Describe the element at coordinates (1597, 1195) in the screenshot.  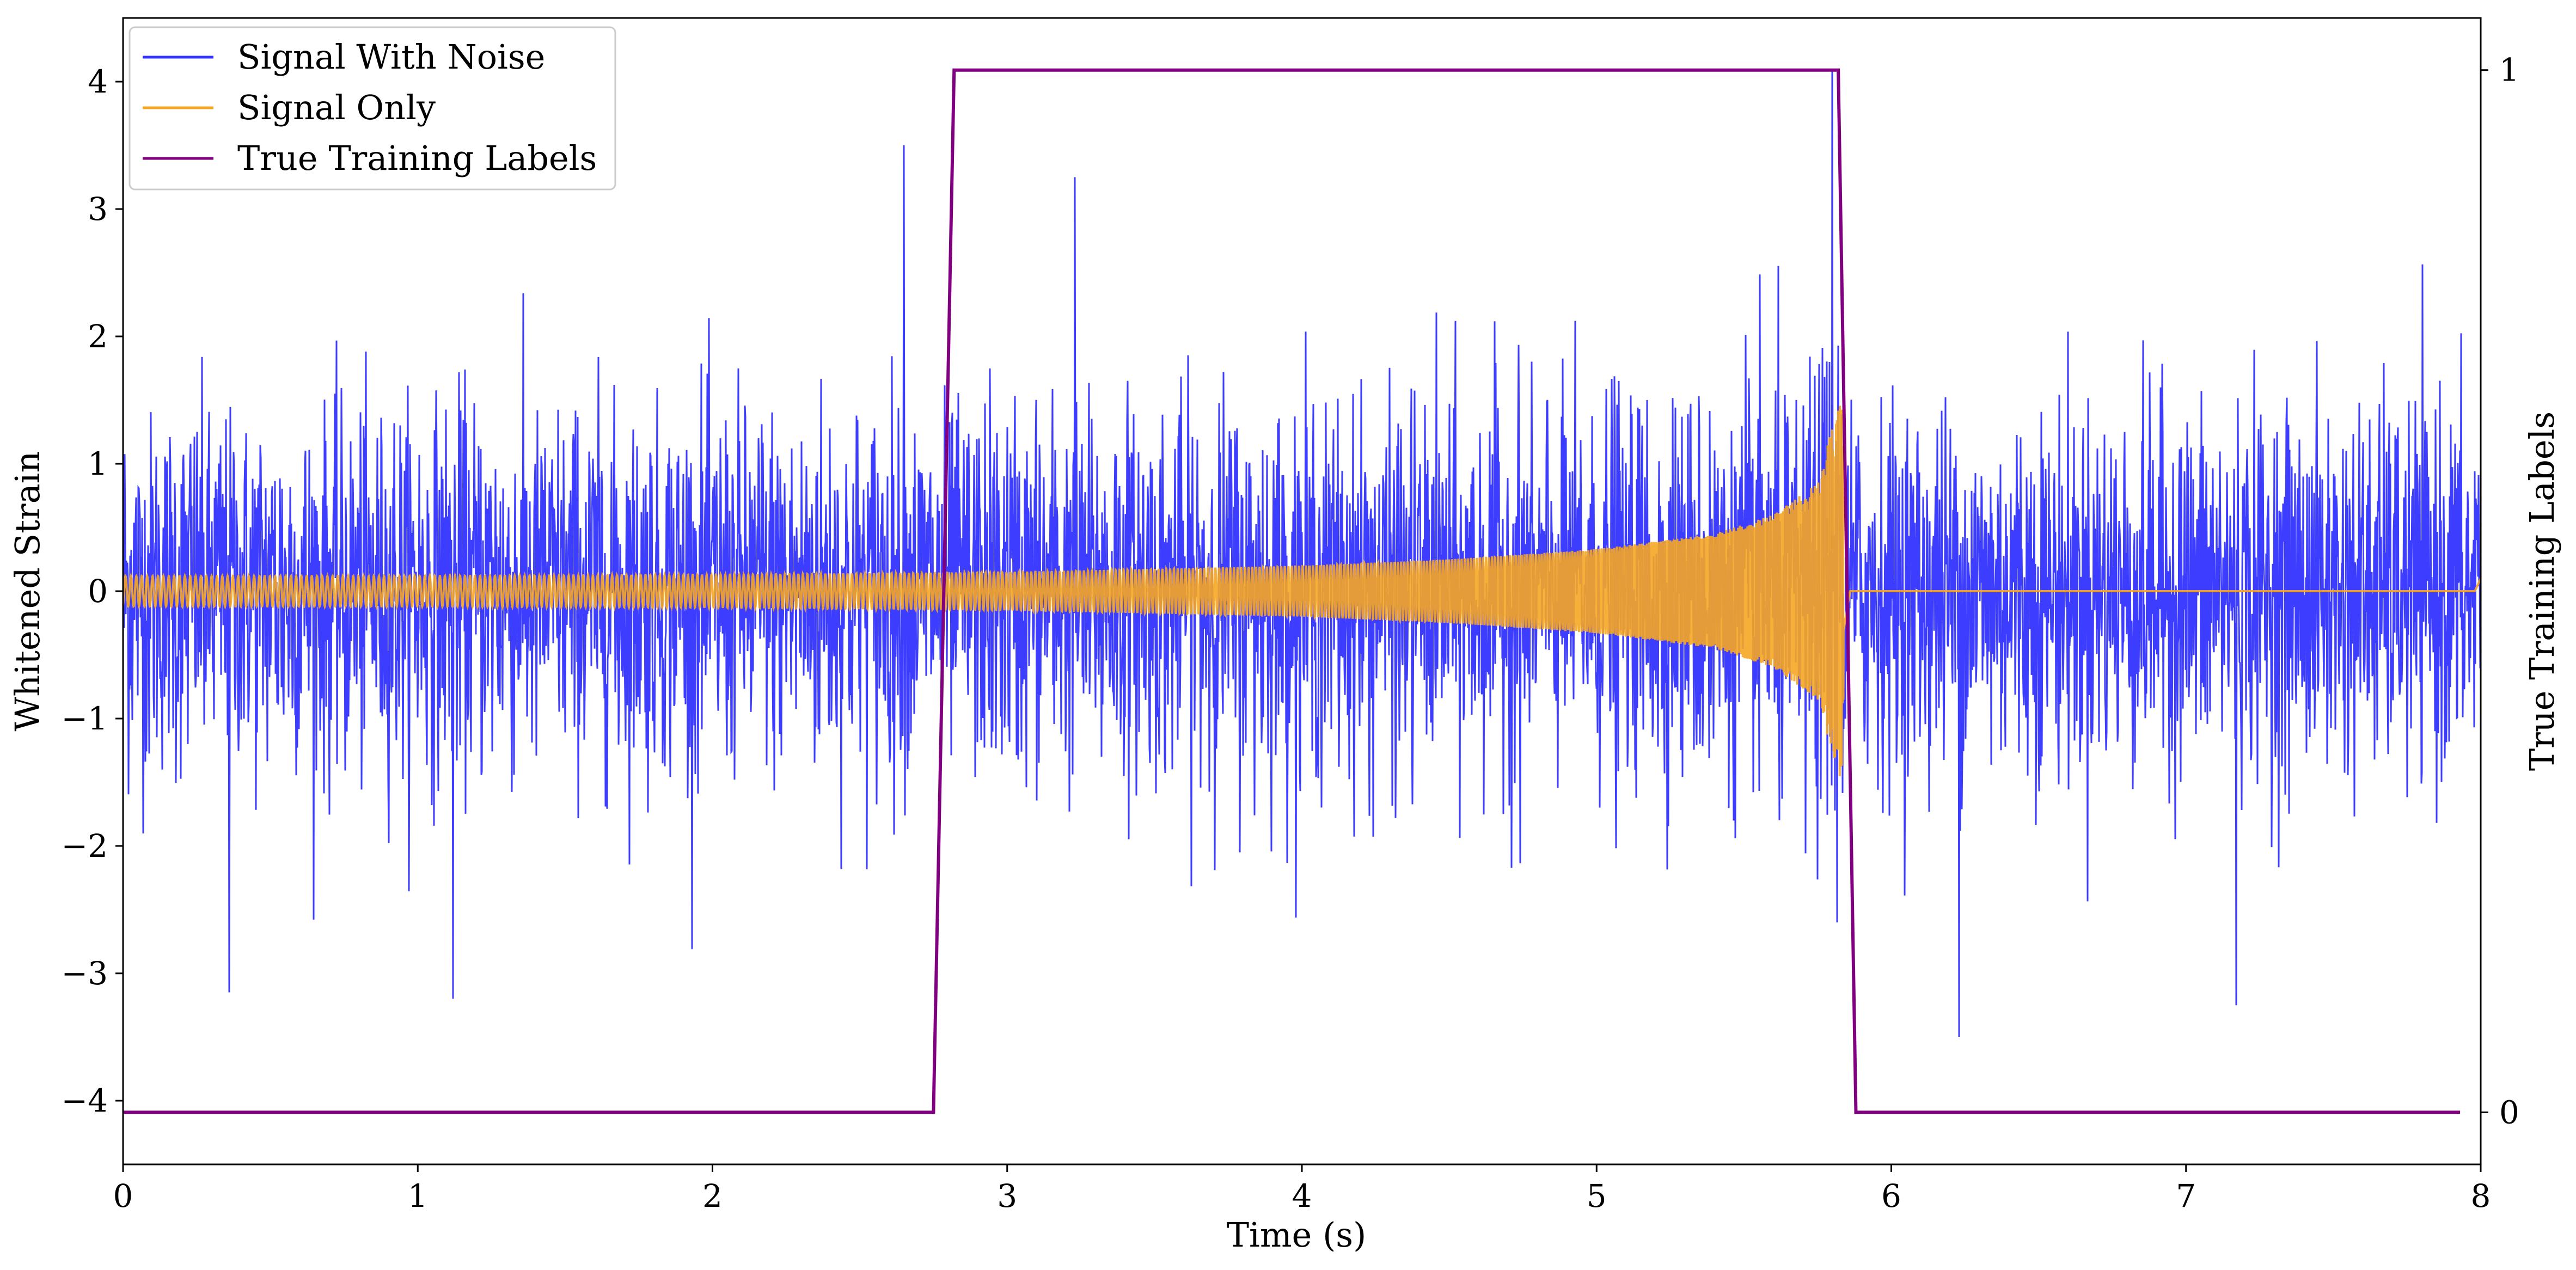
I see `x-tick-label: 5` at that location.